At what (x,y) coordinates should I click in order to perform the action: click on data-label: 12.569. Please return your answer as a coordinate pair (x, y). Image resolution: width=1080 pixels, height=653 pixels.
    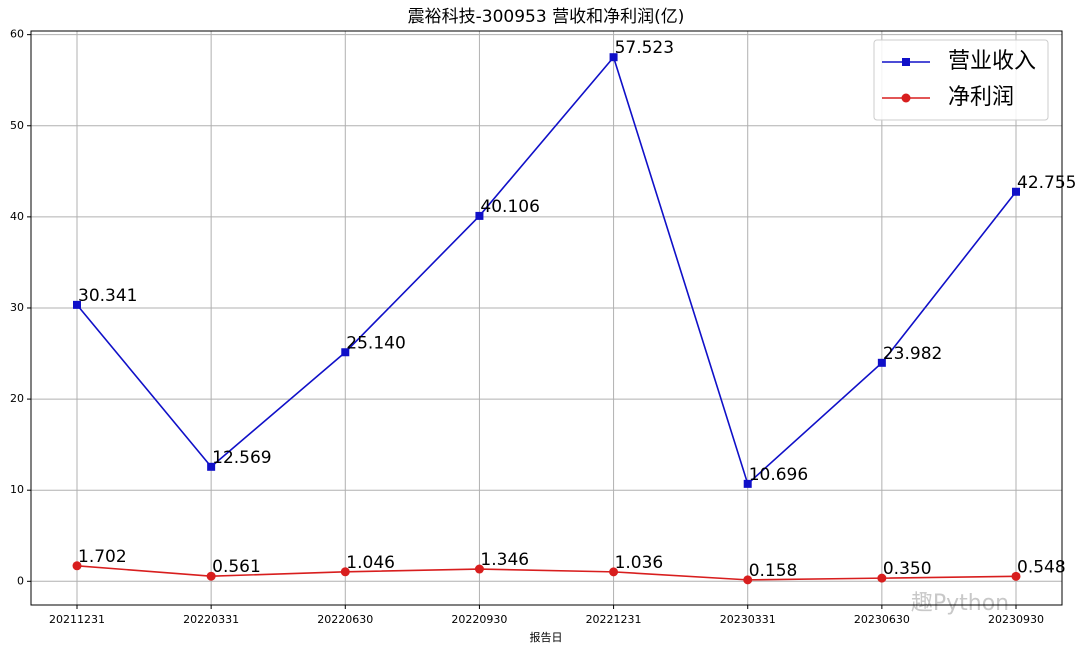
    Looking at the image, I should click on (241, 458).